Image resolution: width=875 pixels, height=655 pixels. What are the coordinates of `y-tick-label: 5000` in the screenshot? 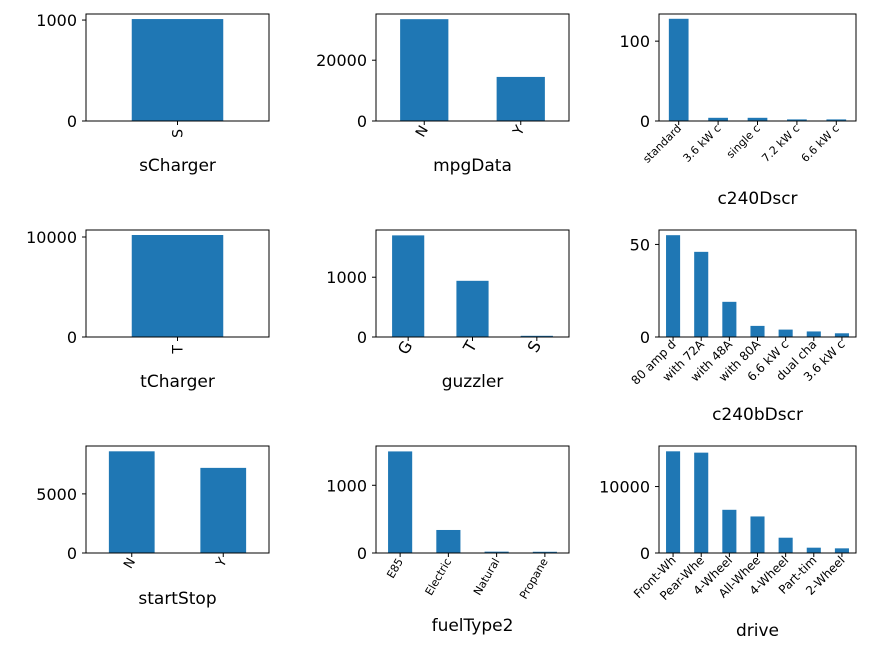 It's located at (56, 494).